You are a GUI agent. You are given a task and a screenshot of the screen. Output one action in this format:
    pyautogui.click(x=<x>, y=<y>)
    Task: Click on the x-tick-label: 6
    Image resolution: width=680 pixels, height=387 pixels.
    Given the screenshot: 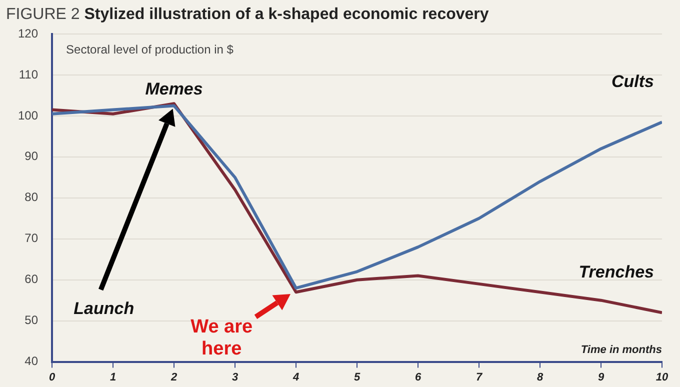 What is the action you would take?
    pyautogui.click(x=418, y=377)
    